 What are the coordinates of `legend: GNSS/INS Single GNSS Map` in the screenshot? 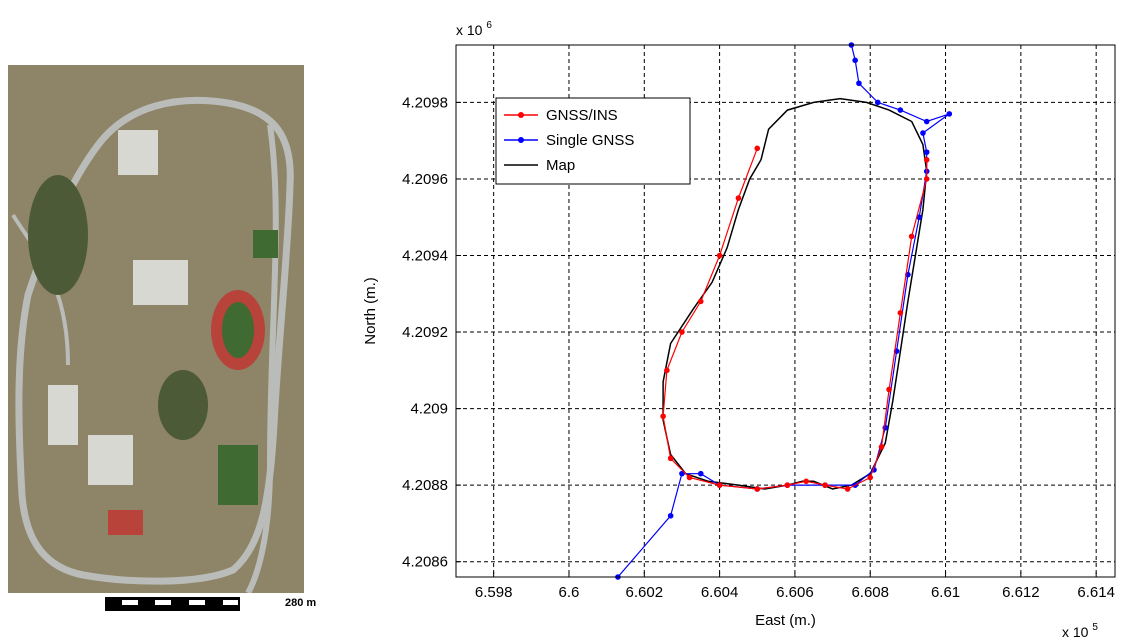 It's located at (593, 141).